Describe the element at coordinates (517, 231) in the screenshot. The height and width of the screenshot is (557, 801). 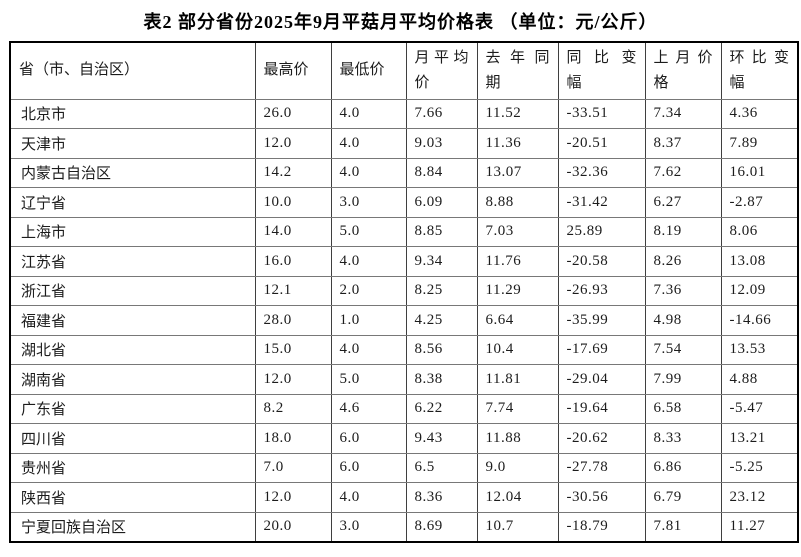
I see `value-cell: 7.03` at that location.